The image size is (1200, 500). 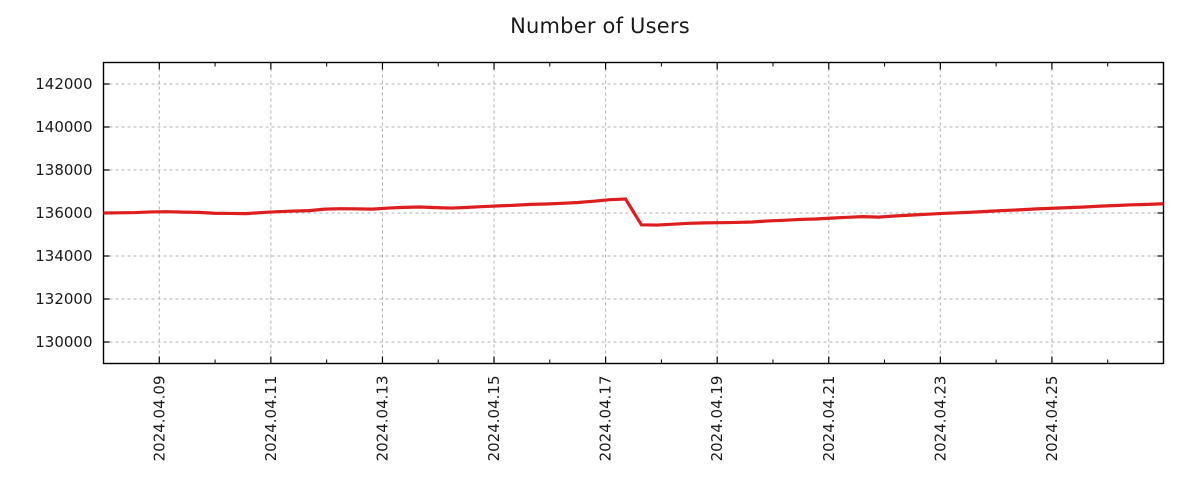 I want to click on x-tick-label: 2024.04.17, so click(x=606, y=419).